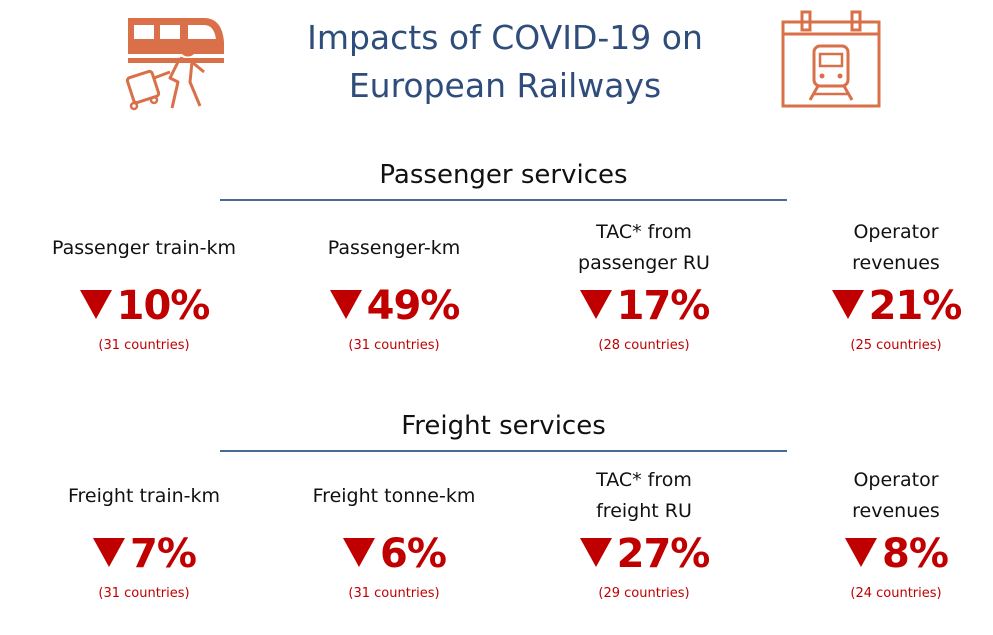 This screenshot has width=993, height=635. I want to click on metric-value: 27%, so click(644, 555).